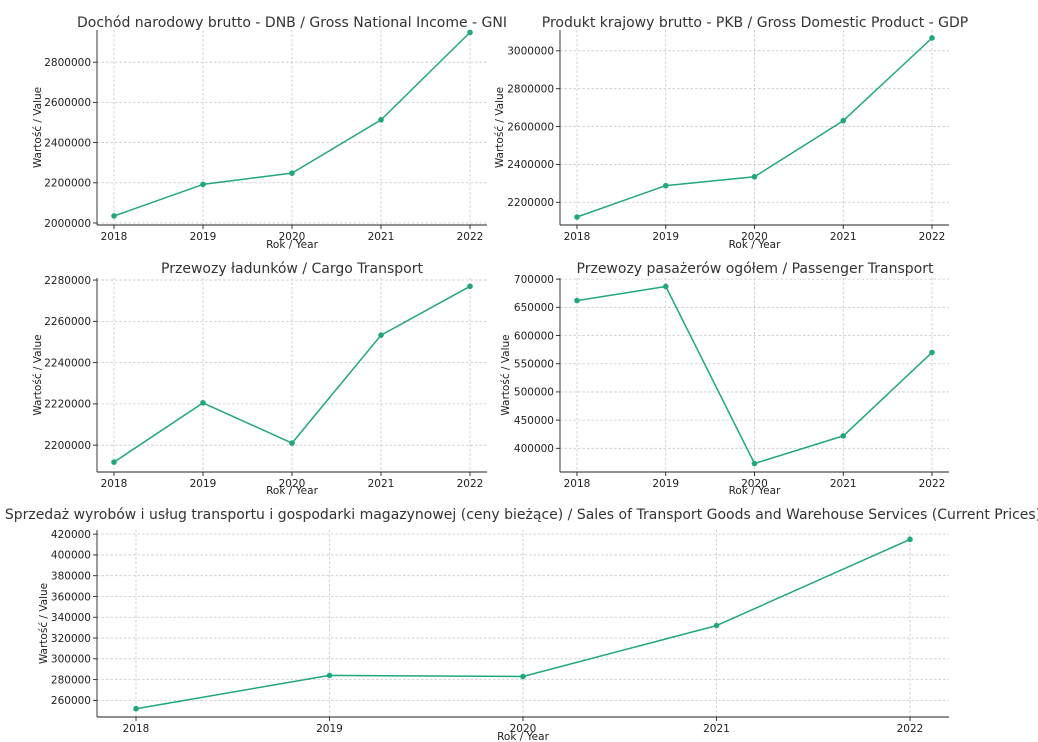  I want to click on y-tick-label: 550000, so click(534, 365).